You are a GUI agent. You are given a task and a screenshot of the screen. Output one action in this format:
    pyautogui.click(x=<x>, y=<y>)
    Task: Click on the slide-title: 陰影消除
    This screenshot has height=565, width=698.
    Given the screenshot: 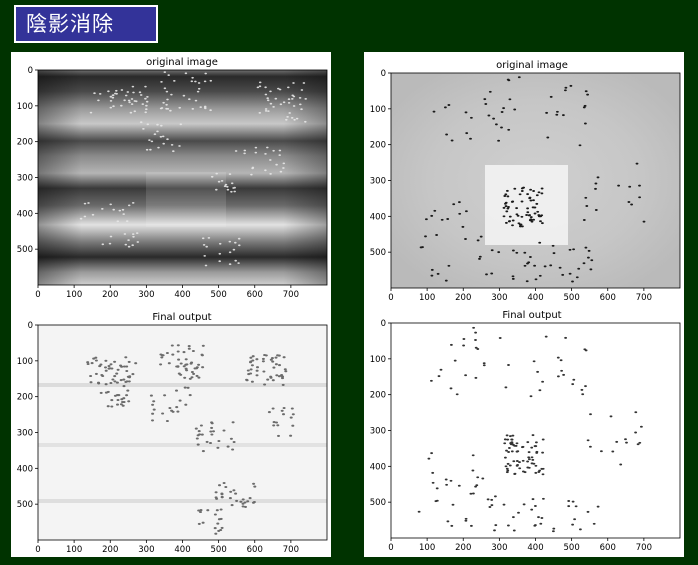 What is the action you would take?
    pyautogui.click(x=86, y=24)
    